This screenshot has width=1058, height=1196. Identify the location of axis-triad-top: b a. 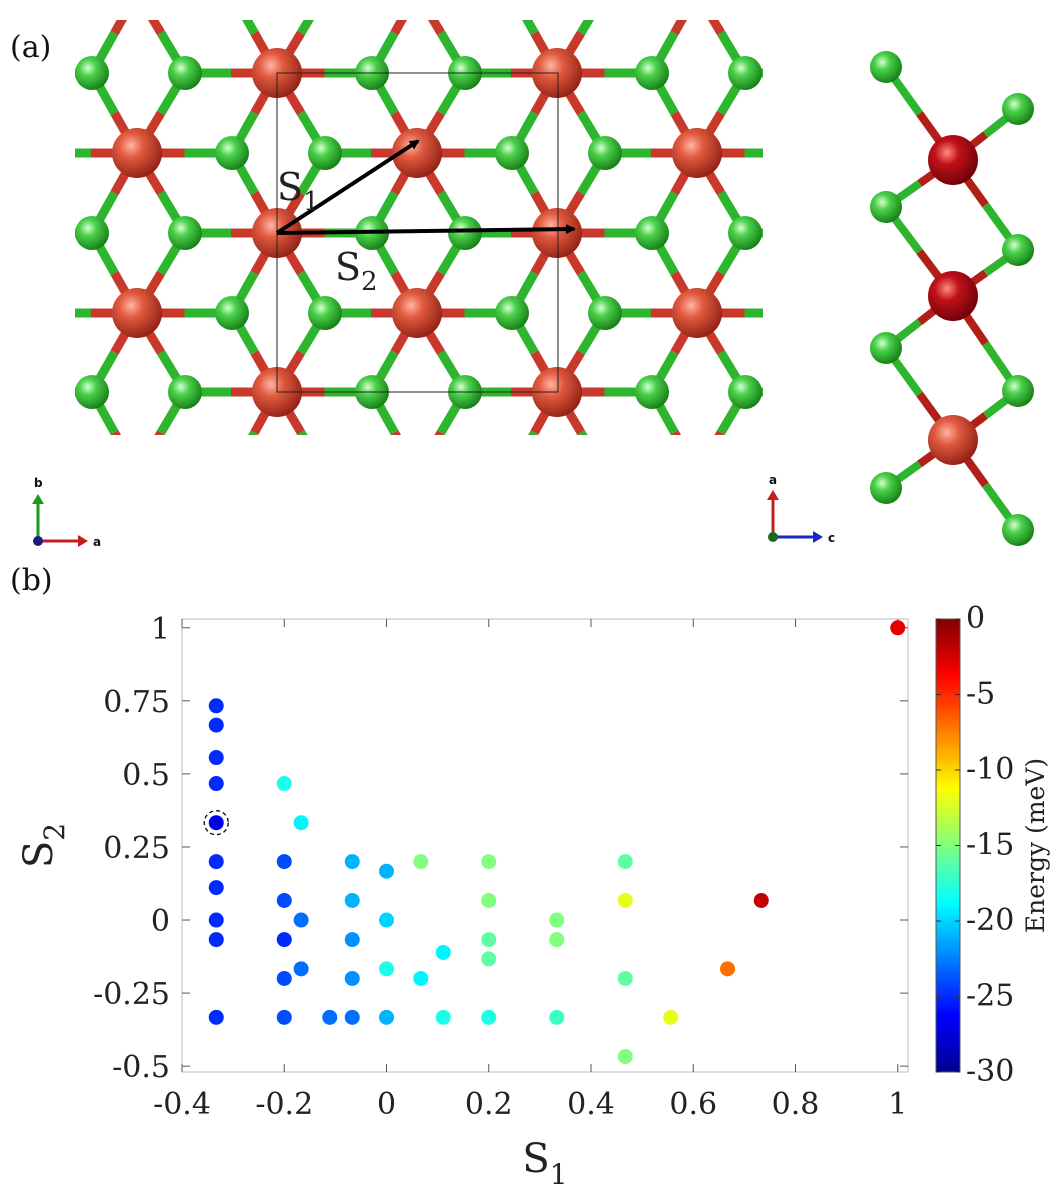
(66, 512).